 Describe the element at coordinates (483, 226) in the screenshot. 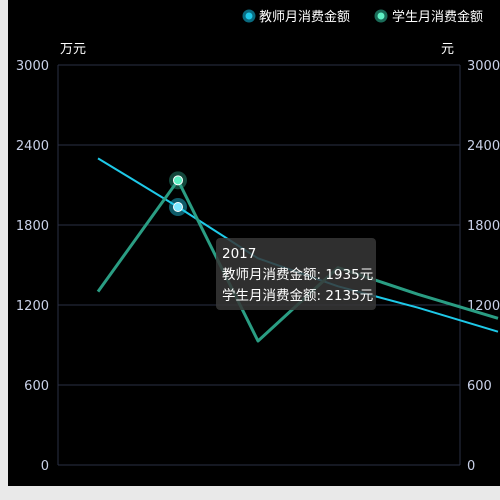

I see `y-right-tick-label: 1800` at that location.